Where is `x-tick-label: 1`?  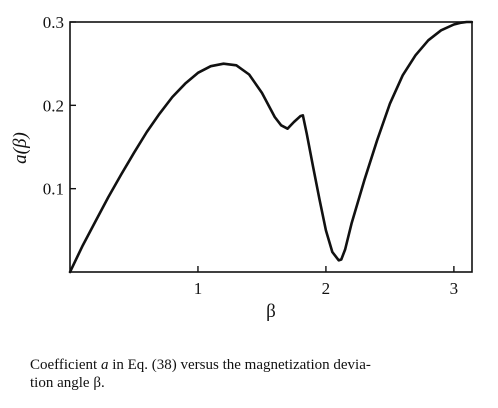 x-tick-label: 1 is located at coordinates (198, 288).